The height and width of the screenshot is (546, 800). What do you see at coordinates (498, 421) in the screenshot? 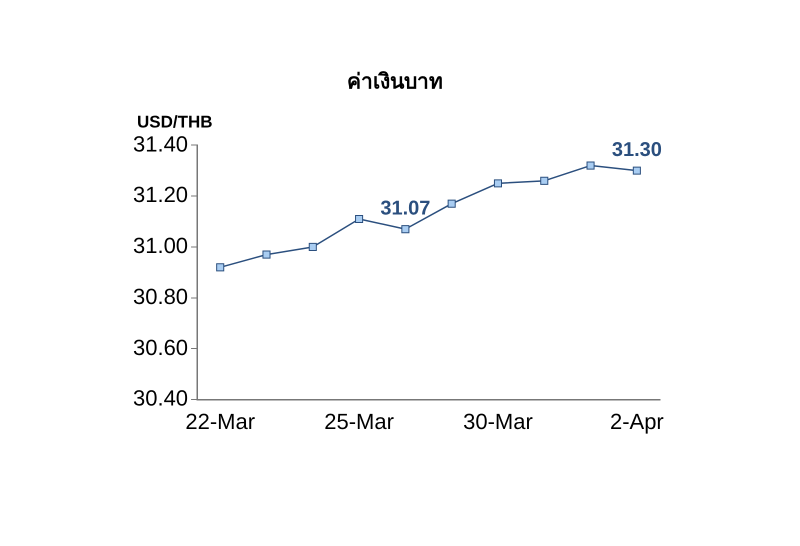
I see `x-tick-label: 30-Mar` at bounding box center [498, 421].